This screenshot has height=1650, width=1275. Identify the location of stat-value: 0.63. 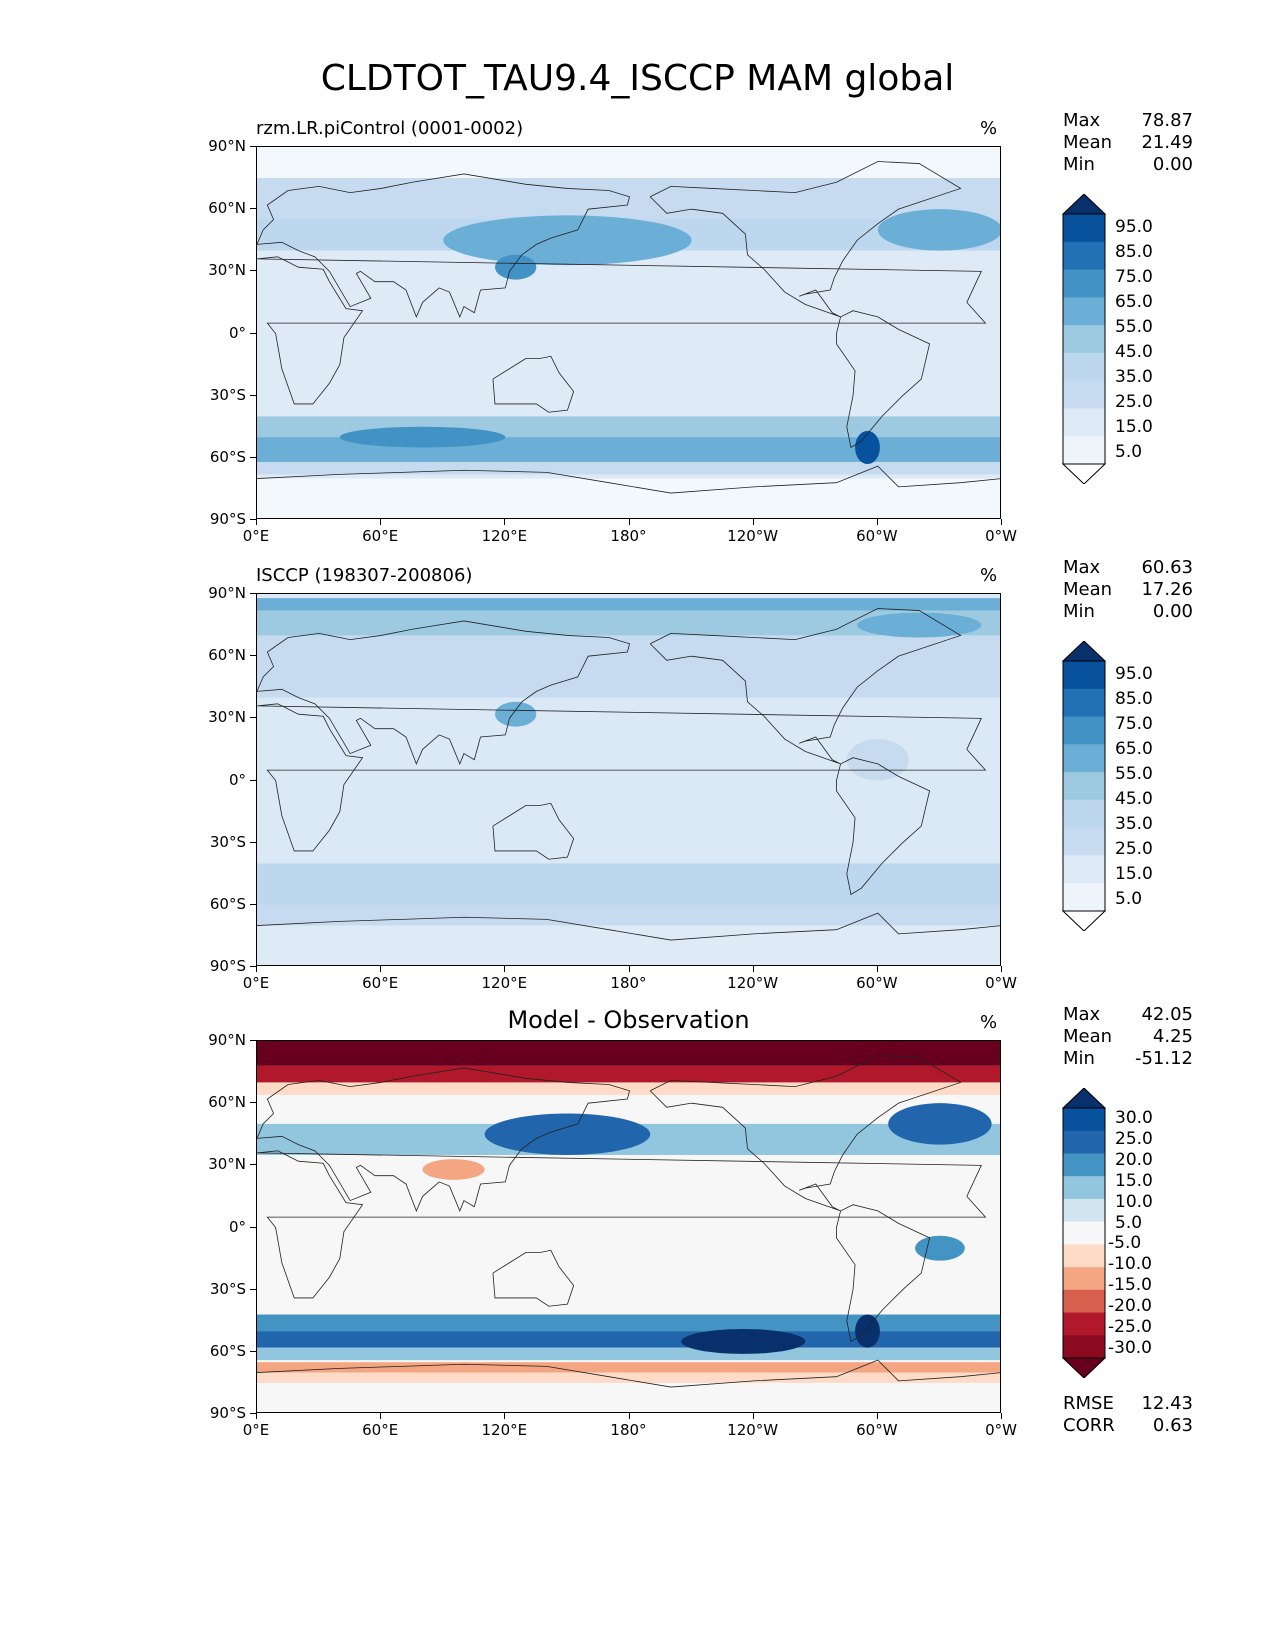
(1172, 1425).